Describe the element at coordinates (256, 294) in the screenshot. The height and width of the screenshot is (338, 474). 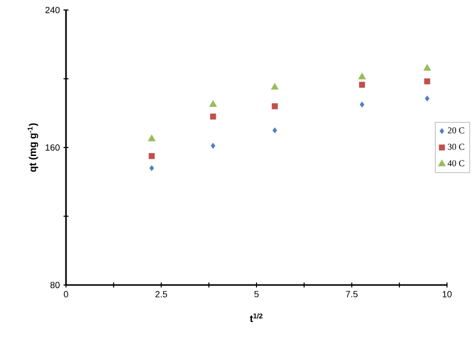
I see `x-tick-label: 5` at that location.